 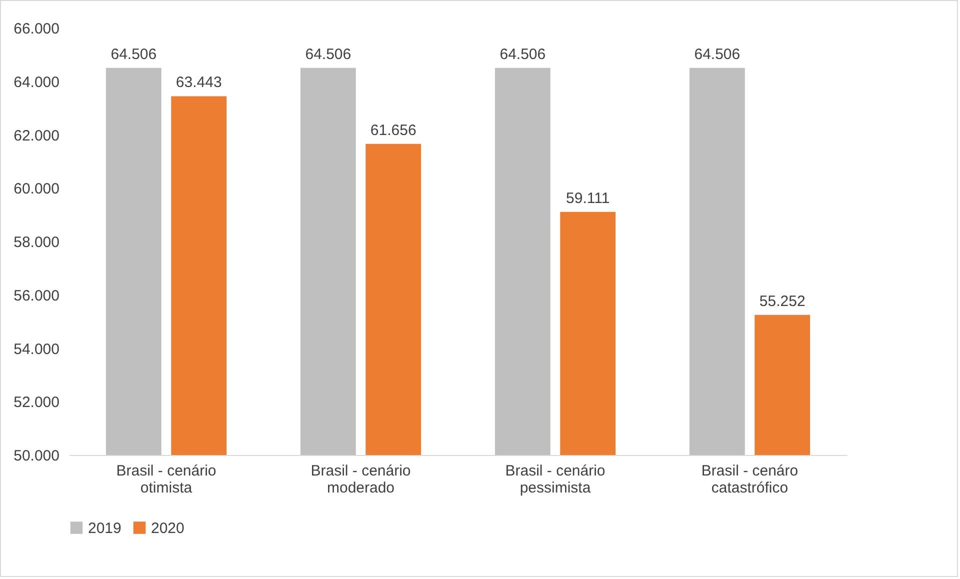 I want to click on y-tick-label: 60.000, so click(x=37, y=189).